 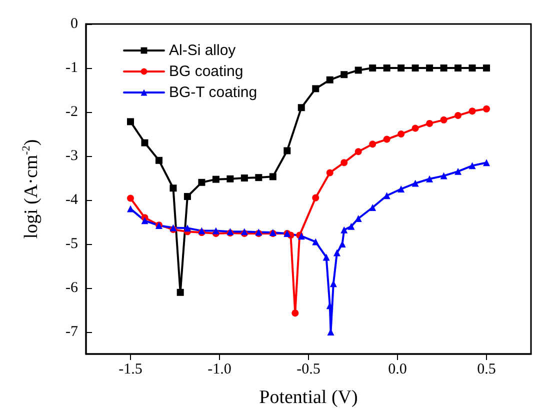 What do you see at coordinates (72, 288) in the screenshot?
I see `y-tick-label: -6` at bounding box center [72, 288].